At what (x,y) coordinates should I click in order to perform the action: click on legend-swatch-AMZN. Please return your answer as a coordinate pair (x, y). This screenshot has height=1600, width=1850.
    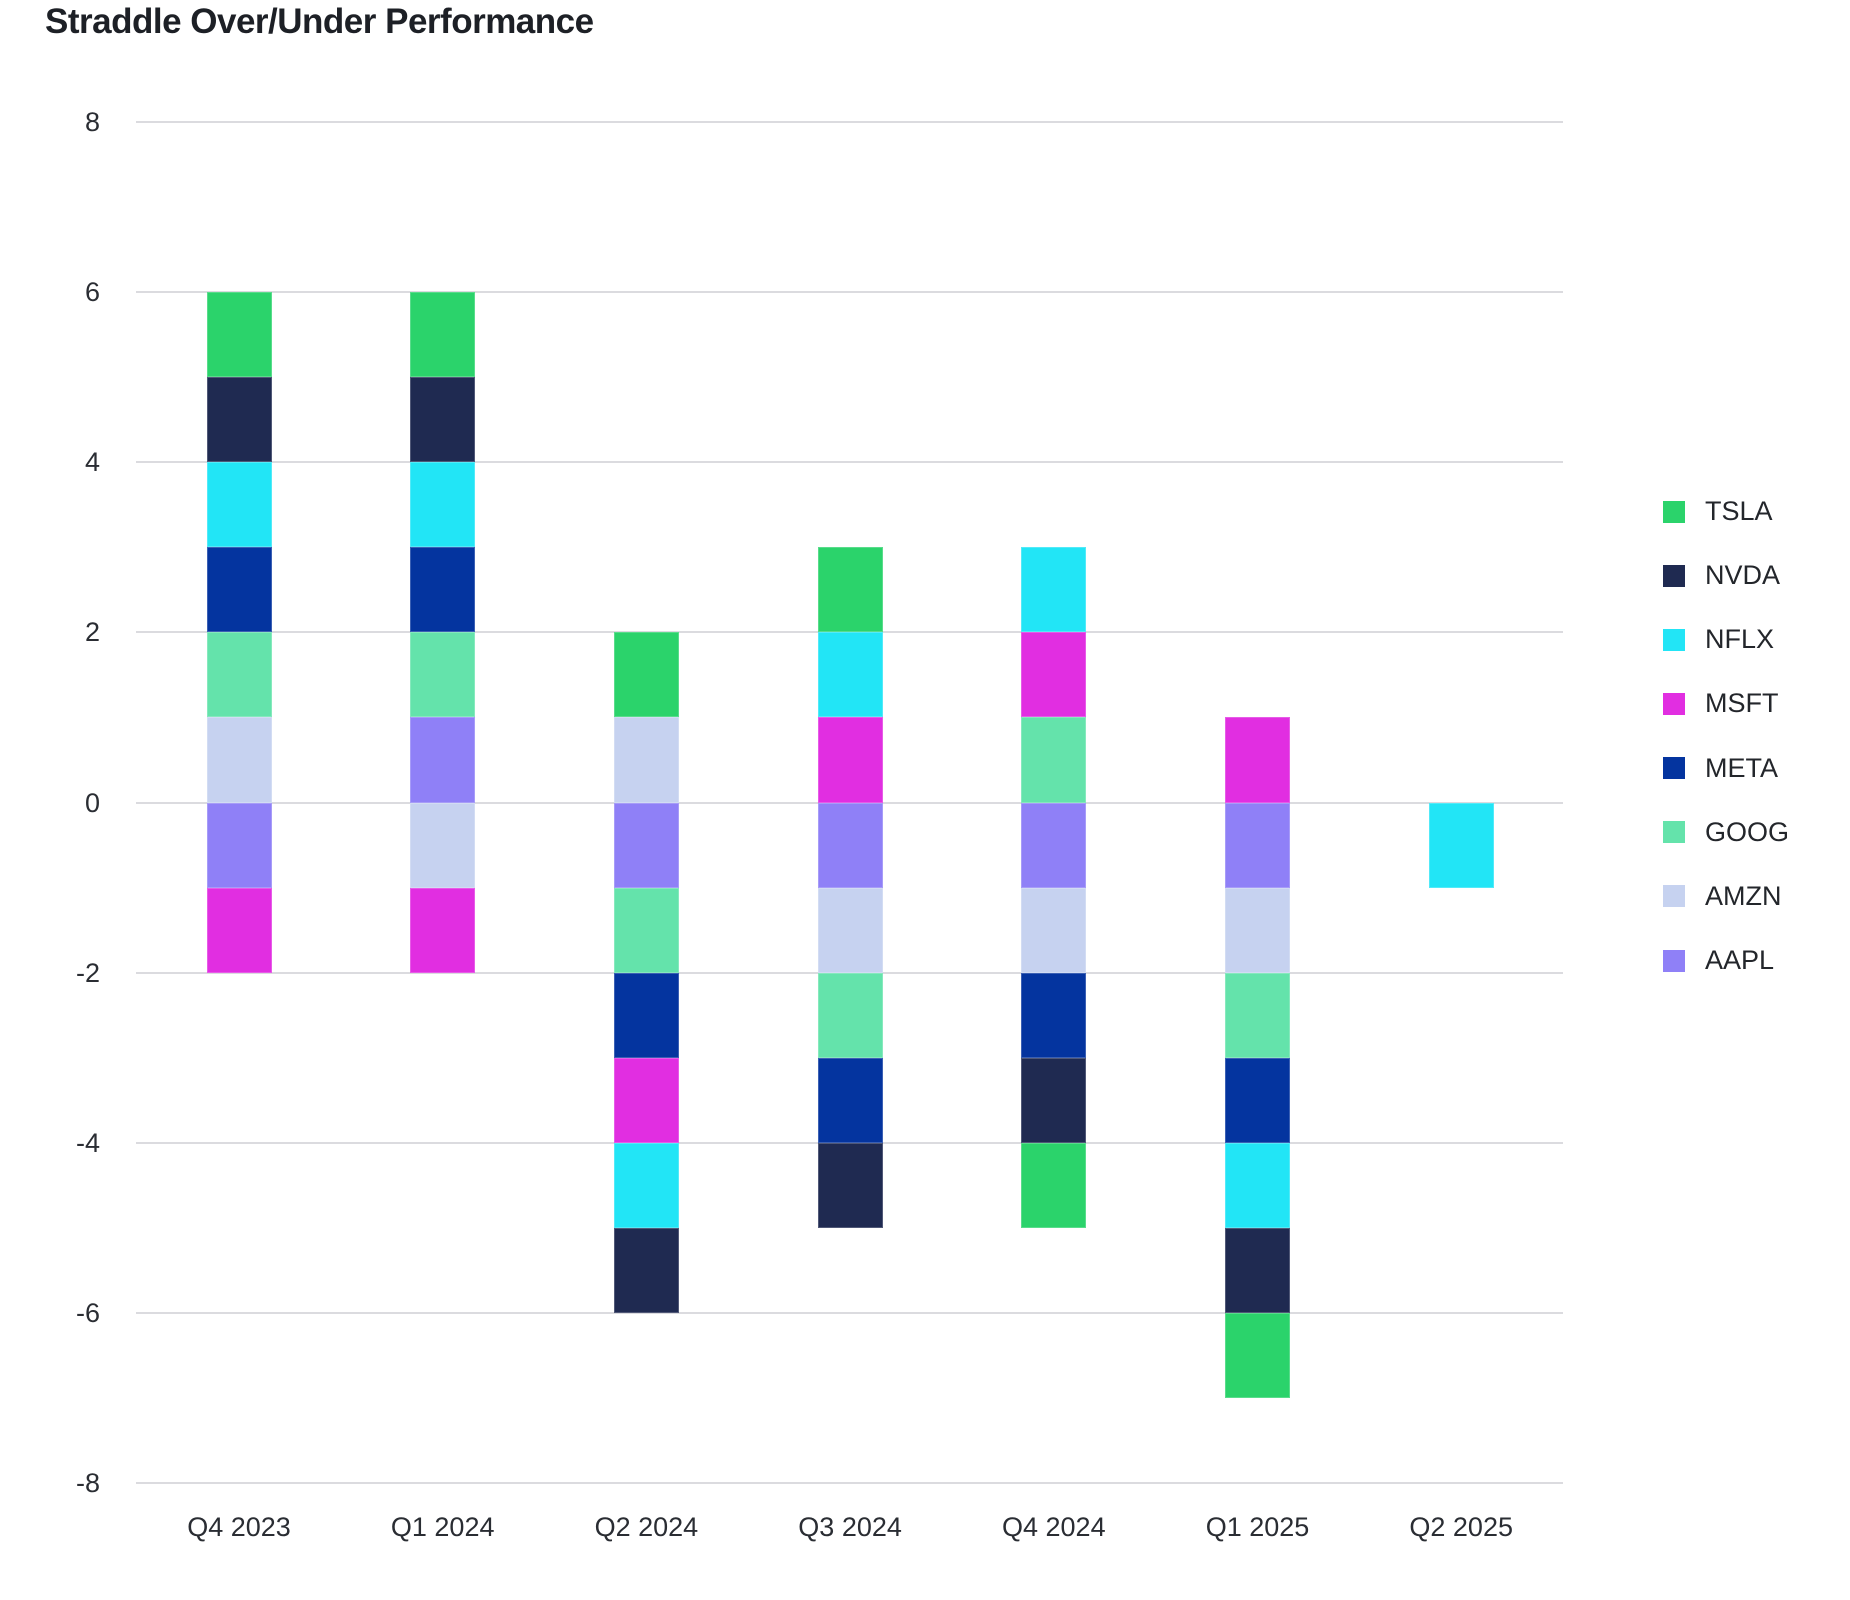
    Looking at the image, I should click on (1674, 896).